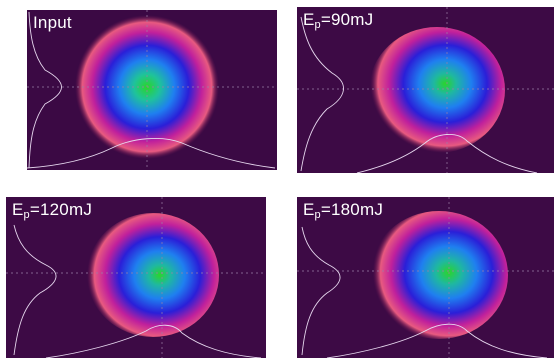 This screenshot has height=361, width=554. I want to click on label-value: =120mJ, so click(61, 209).